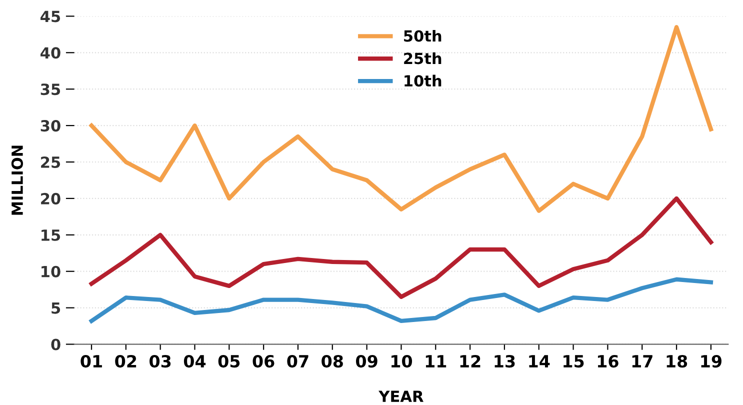 The width and height of the screenshot is (743, 405). Describe the element at coordinates (229, 361) in the screenshot. I see `x-tick-label: 05` at that location.